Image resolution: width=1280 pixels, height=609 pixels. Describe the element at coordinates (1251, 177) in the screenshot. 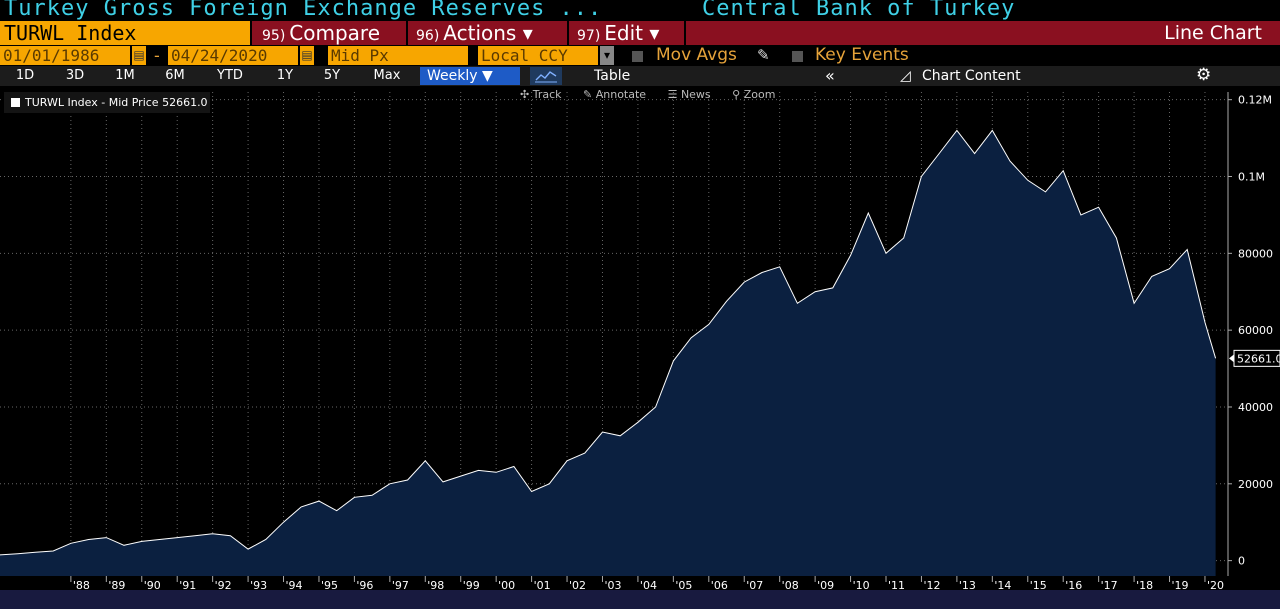

I see `y-tick-label: 0.1M` at that location.